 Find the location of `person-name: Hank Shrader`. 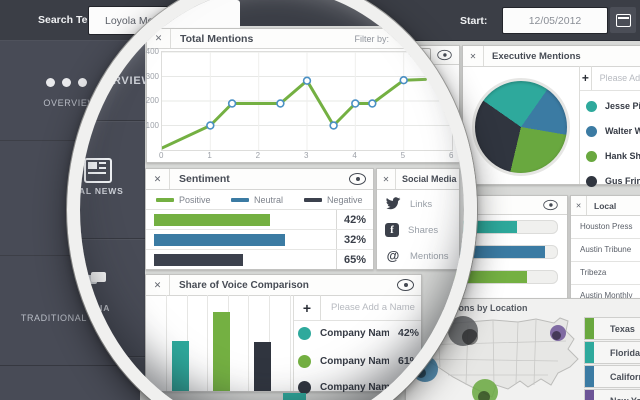

person-name: Hank Shrader is located at coordinates (622, 156).